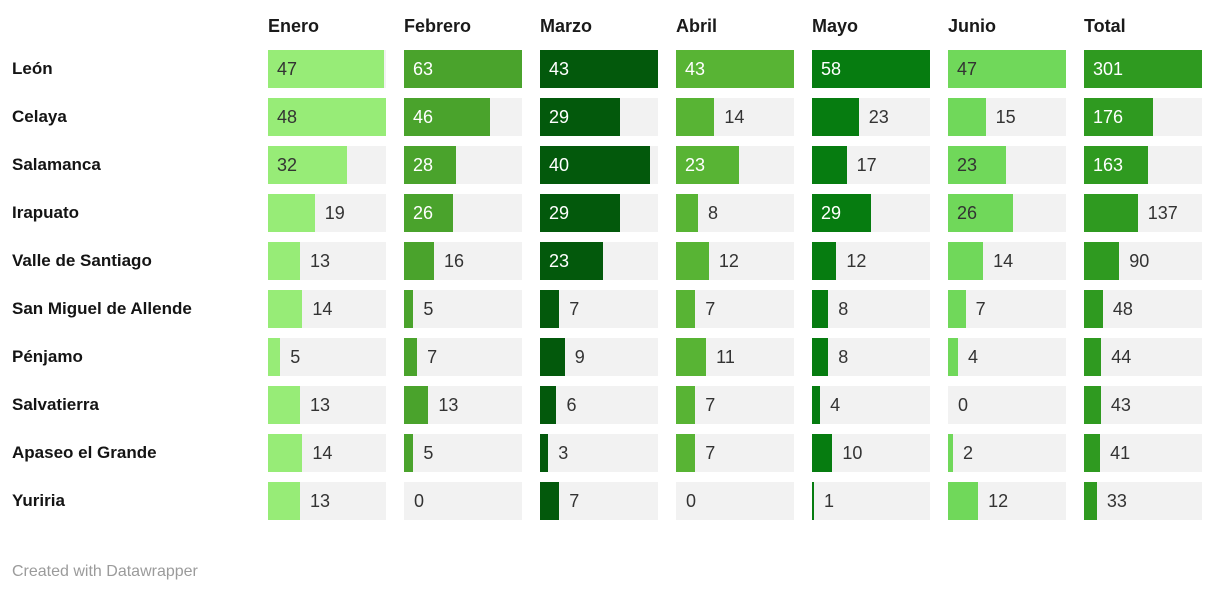 This screenshot has height=596, width=1220. Describe the element at coordinates (463, 405) in the screenshot. I see `bar-cell: 13` at that location.